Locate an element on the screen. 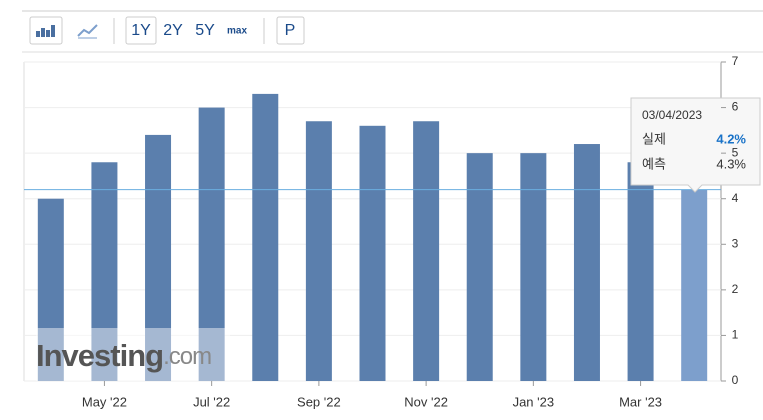 Image resolution: width=763 pixels, height=420 pixels. tooltip-forecast: 4.3% is located at coordinates (731, 163).